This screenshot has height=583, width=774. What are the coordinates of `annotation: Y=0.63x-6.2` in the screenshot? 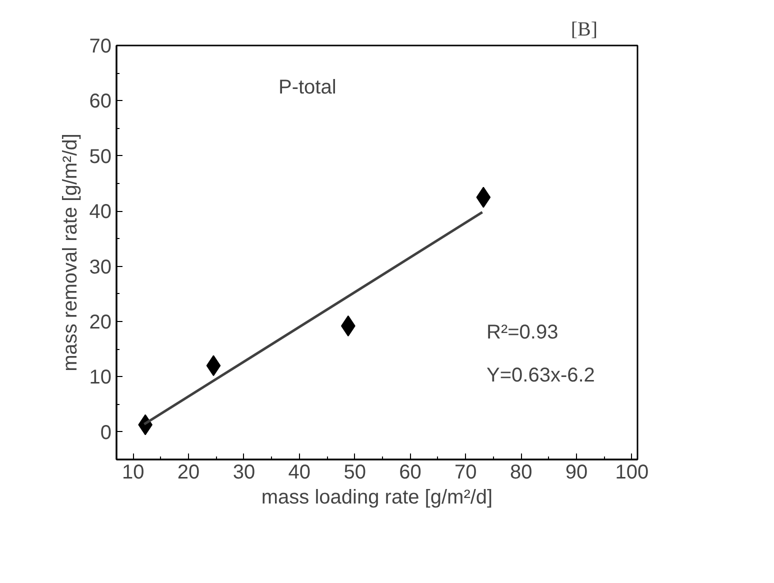 It's located at (540, 375).